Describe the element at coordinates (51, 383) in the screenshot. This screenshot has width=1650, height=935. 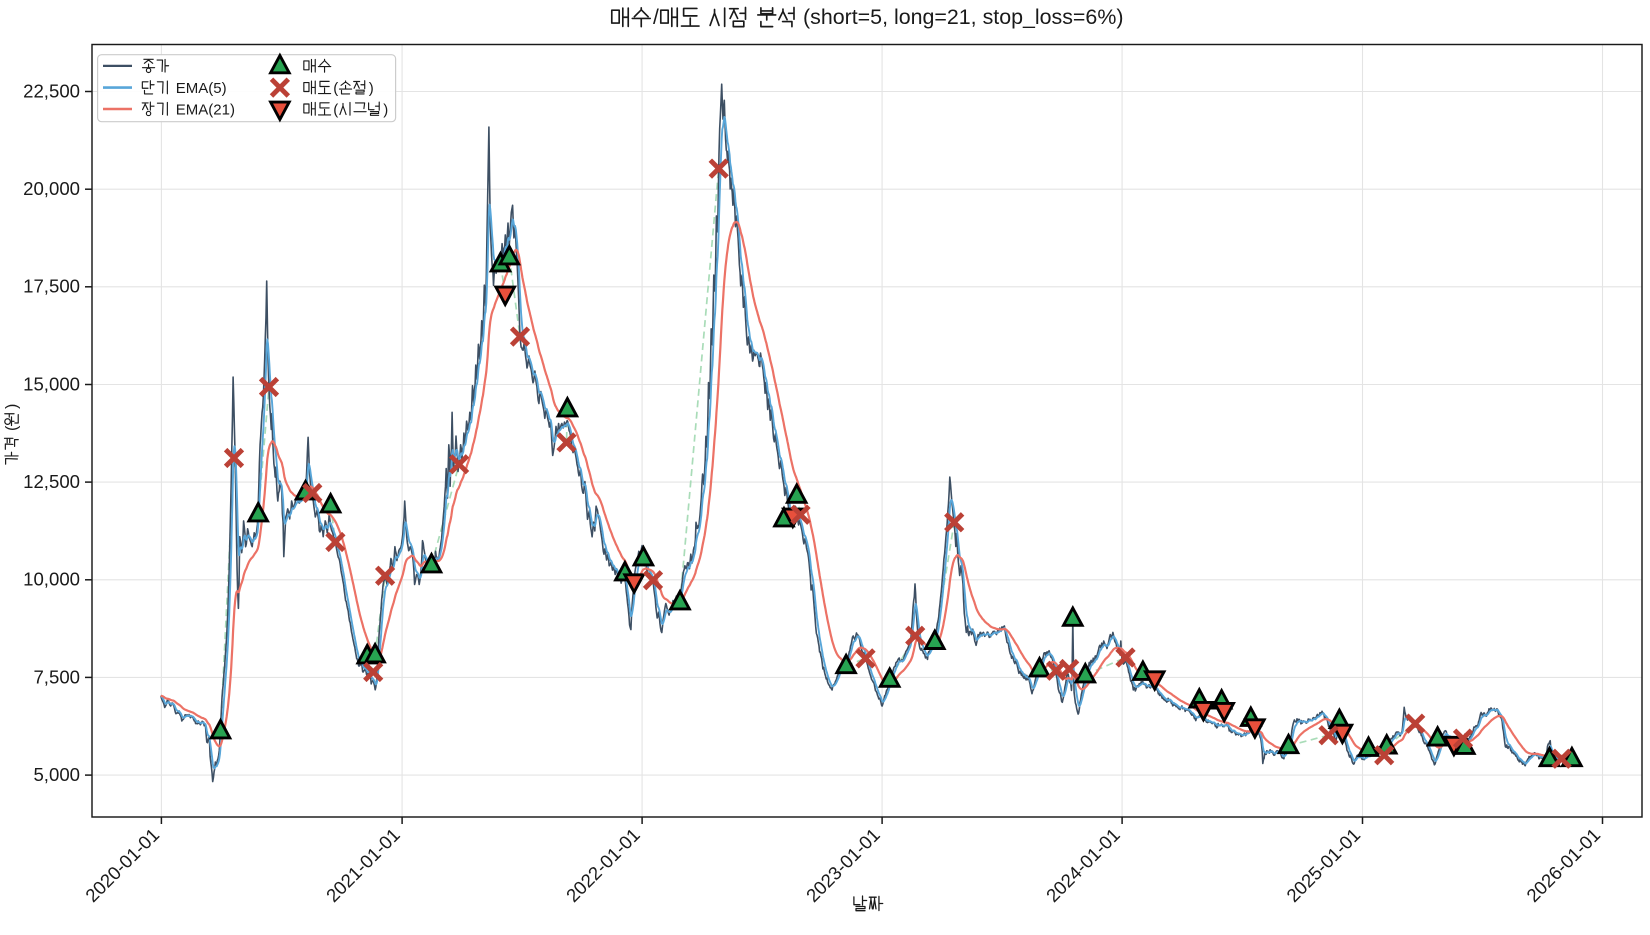
I see `svg-text: 15,000` at that location.